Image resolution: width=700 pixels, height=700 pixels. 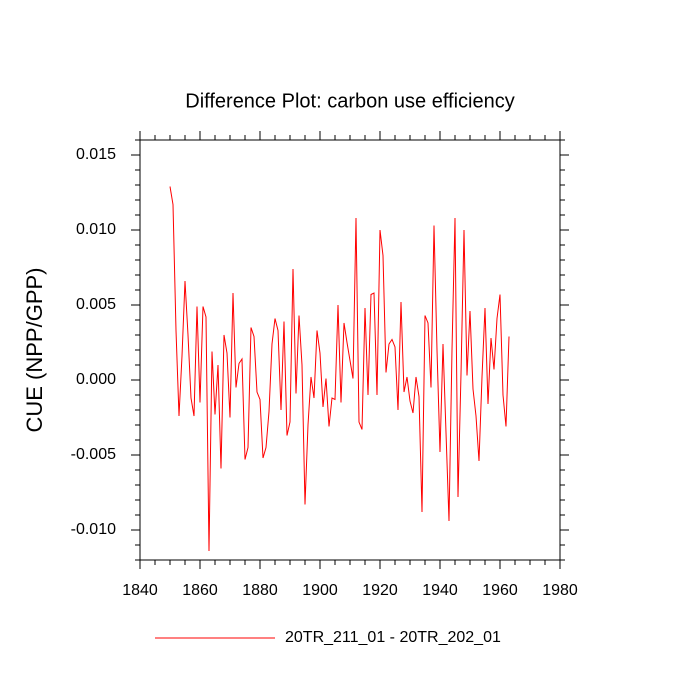 I want to click on x-tick-label: 1900, so click(x=320, y=590).